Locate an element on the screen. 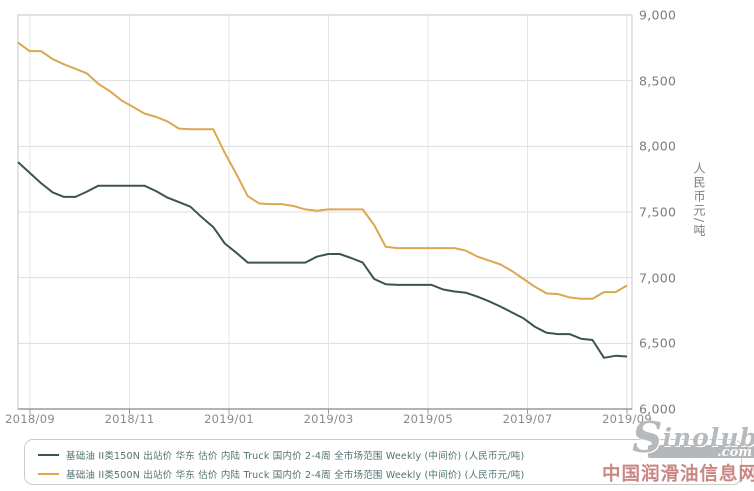 Image resolution: width=754 pixels, height=491 pixels. y-tick-label: 9,000 is located at coordinates (658, 15).